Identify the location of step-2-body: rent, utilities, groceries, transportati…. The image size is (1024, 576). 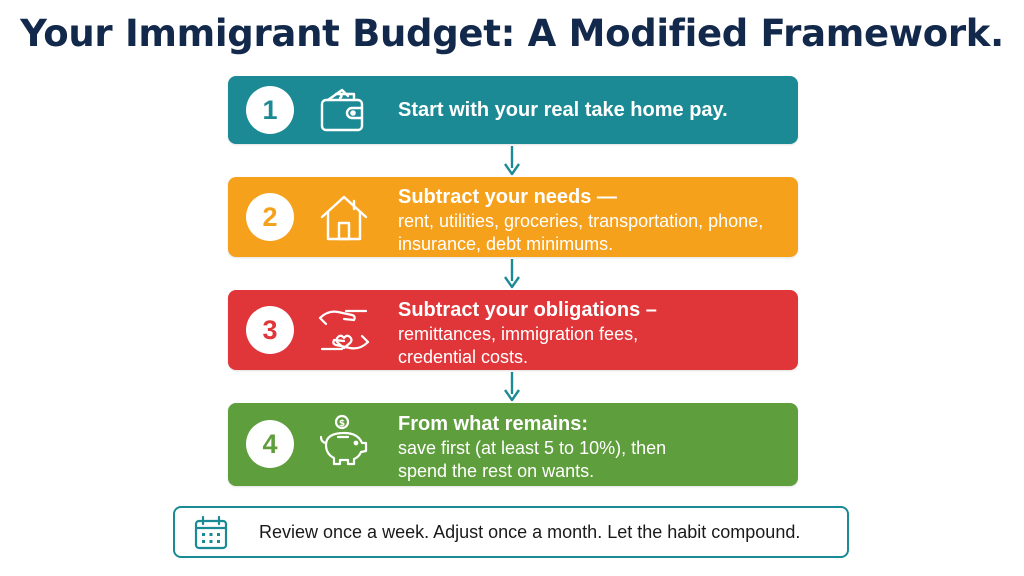
(581, 232).